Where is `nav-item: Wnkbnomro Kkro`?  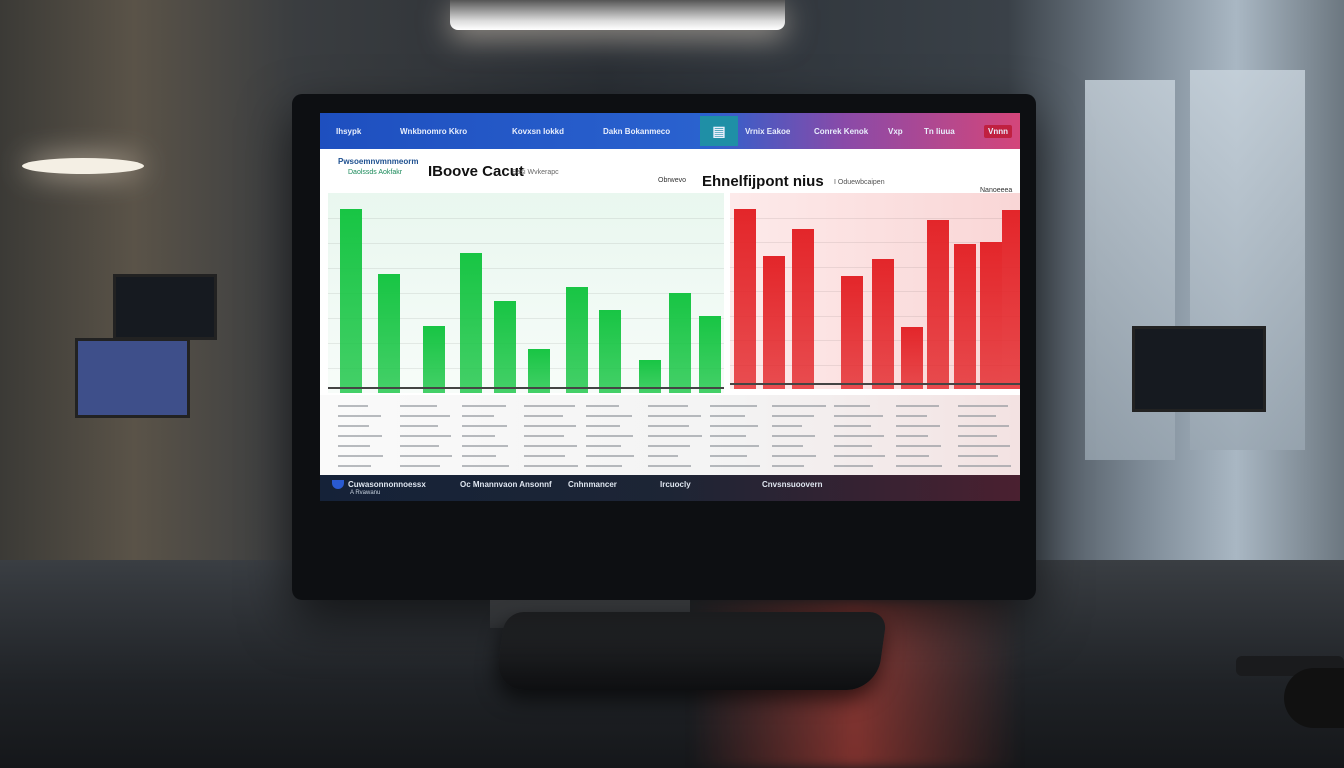 nav-item: Wnkbnomro Kkro is located at coordinates (434, 131).